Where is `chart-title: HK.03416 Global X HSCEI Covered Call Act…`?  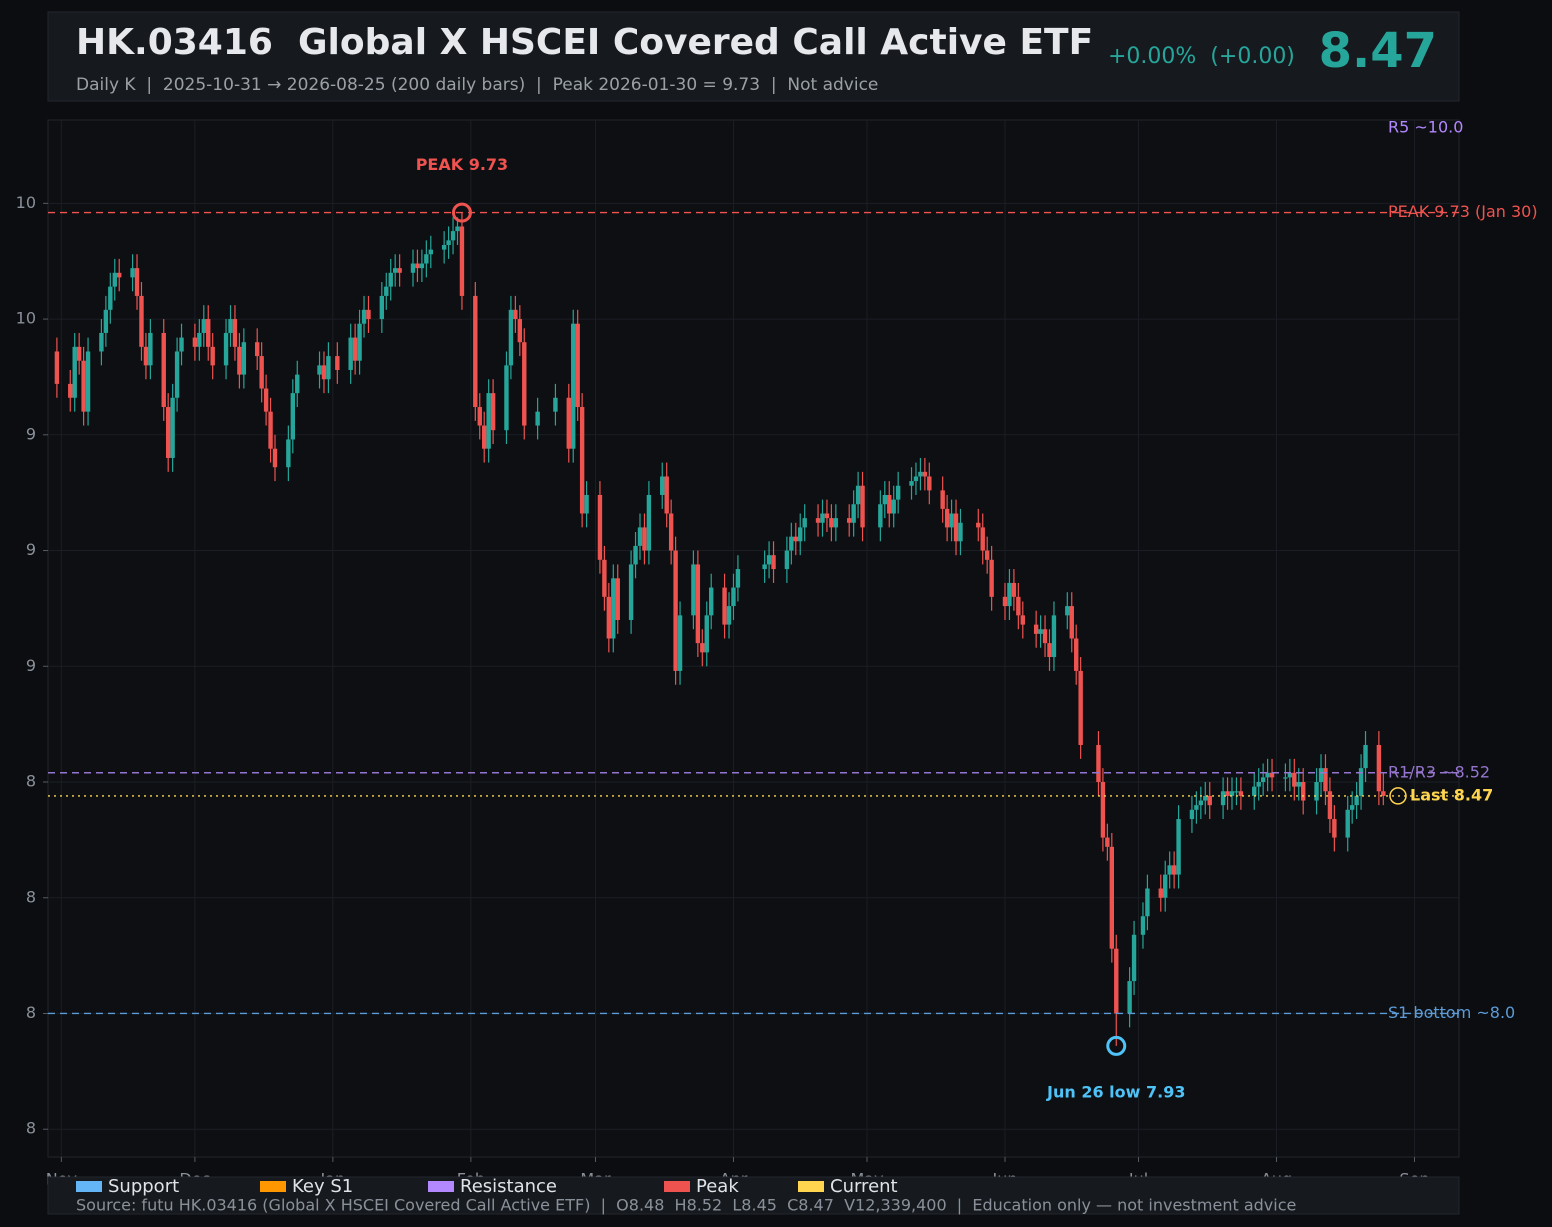 chart-title: HK.03416 Global X HSCEI Covered Call Act… is located at coordinates (584, 42).